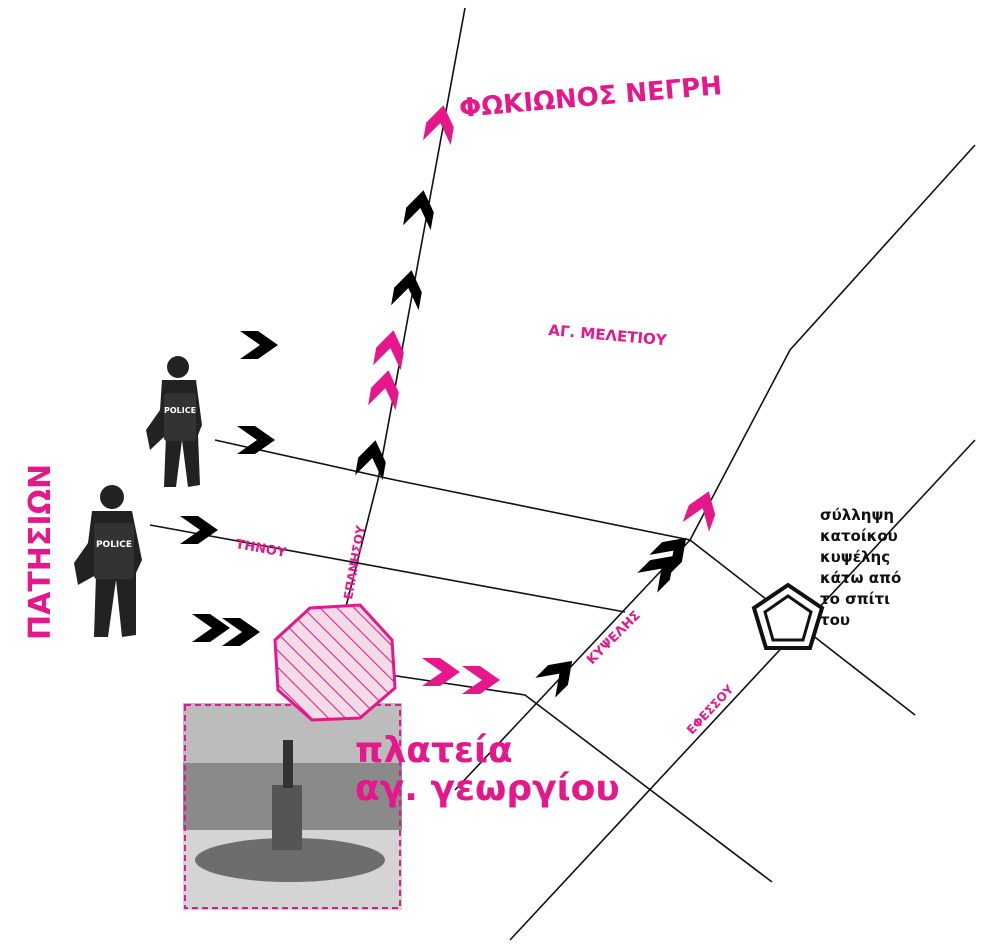 This screenshot has height=945, width=986. What do you see at coordinates (614, 638) in the screenshot?
I see `street-label: ΚΥΨΕΛΗΣ` at bounding box center [614, 638].